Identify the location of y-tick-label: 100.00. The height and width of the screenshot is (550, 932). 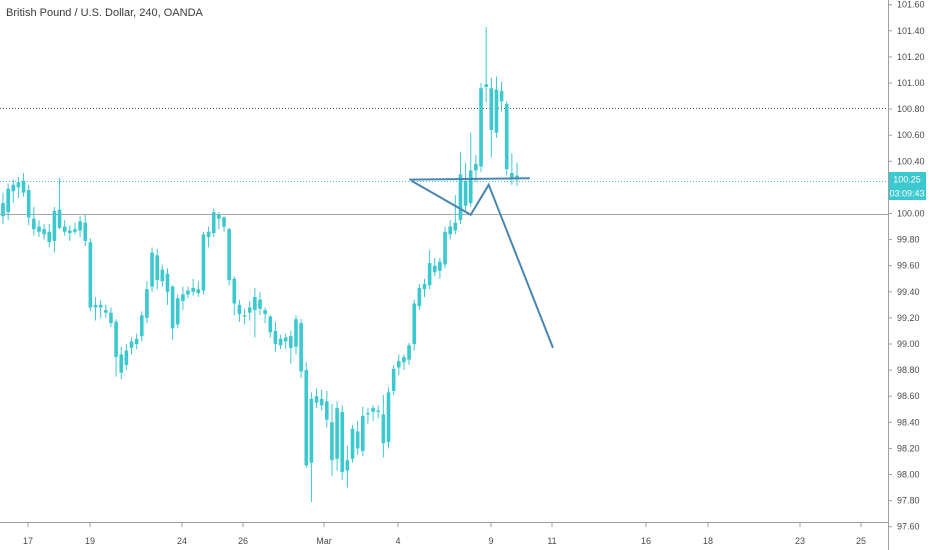
(911, 214).